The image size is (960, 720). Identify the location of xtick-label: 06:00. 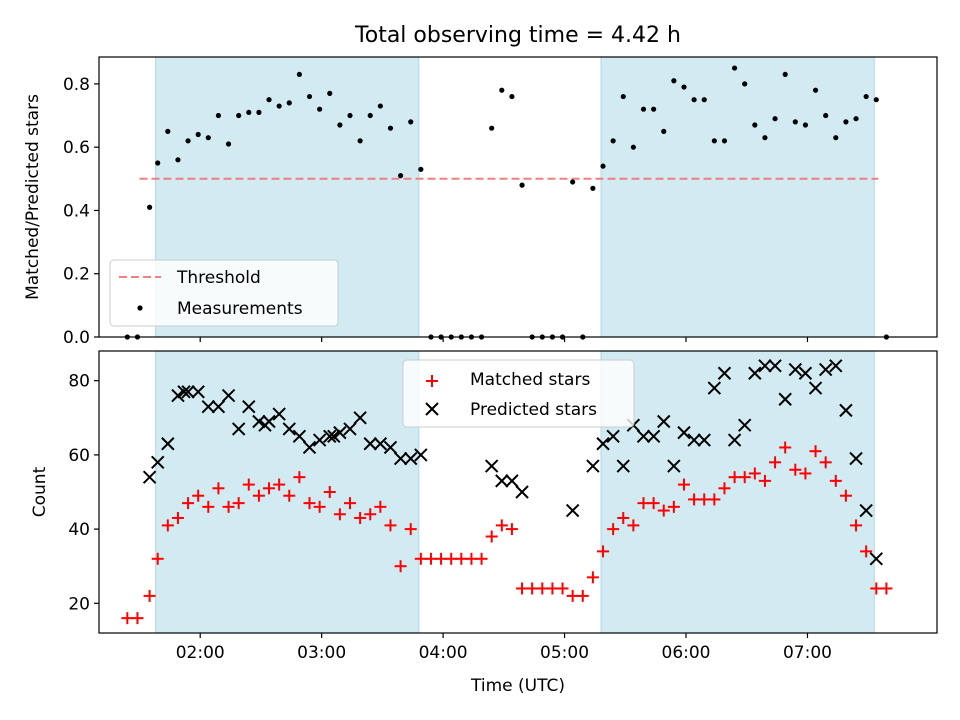
(686, 653).